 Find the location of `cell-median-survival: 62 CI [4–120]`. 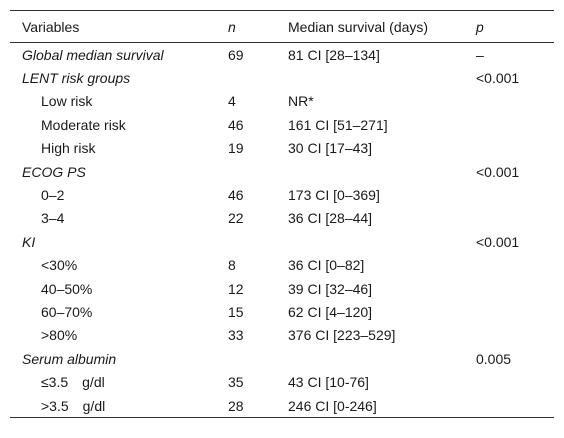

cell-median-survival: 62 CI [4–120] is located at coordinates (330, 311).